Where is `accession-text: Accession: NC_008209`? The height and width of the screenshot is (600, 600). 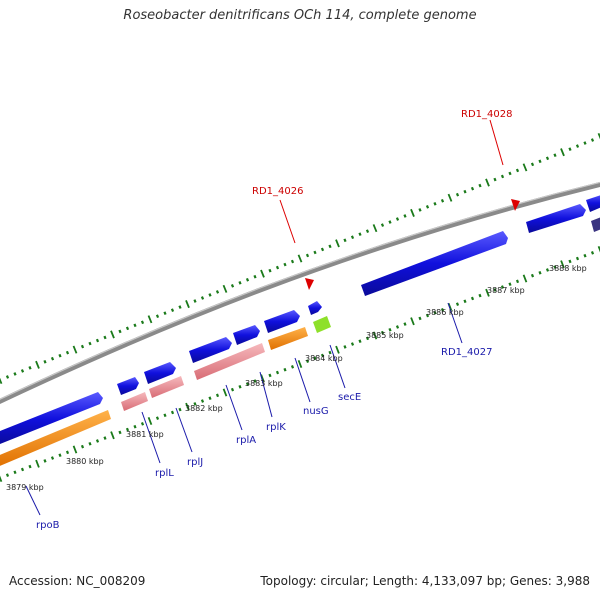 accession-text: Accession: NC_008209 is located at coordinates (77, 581).